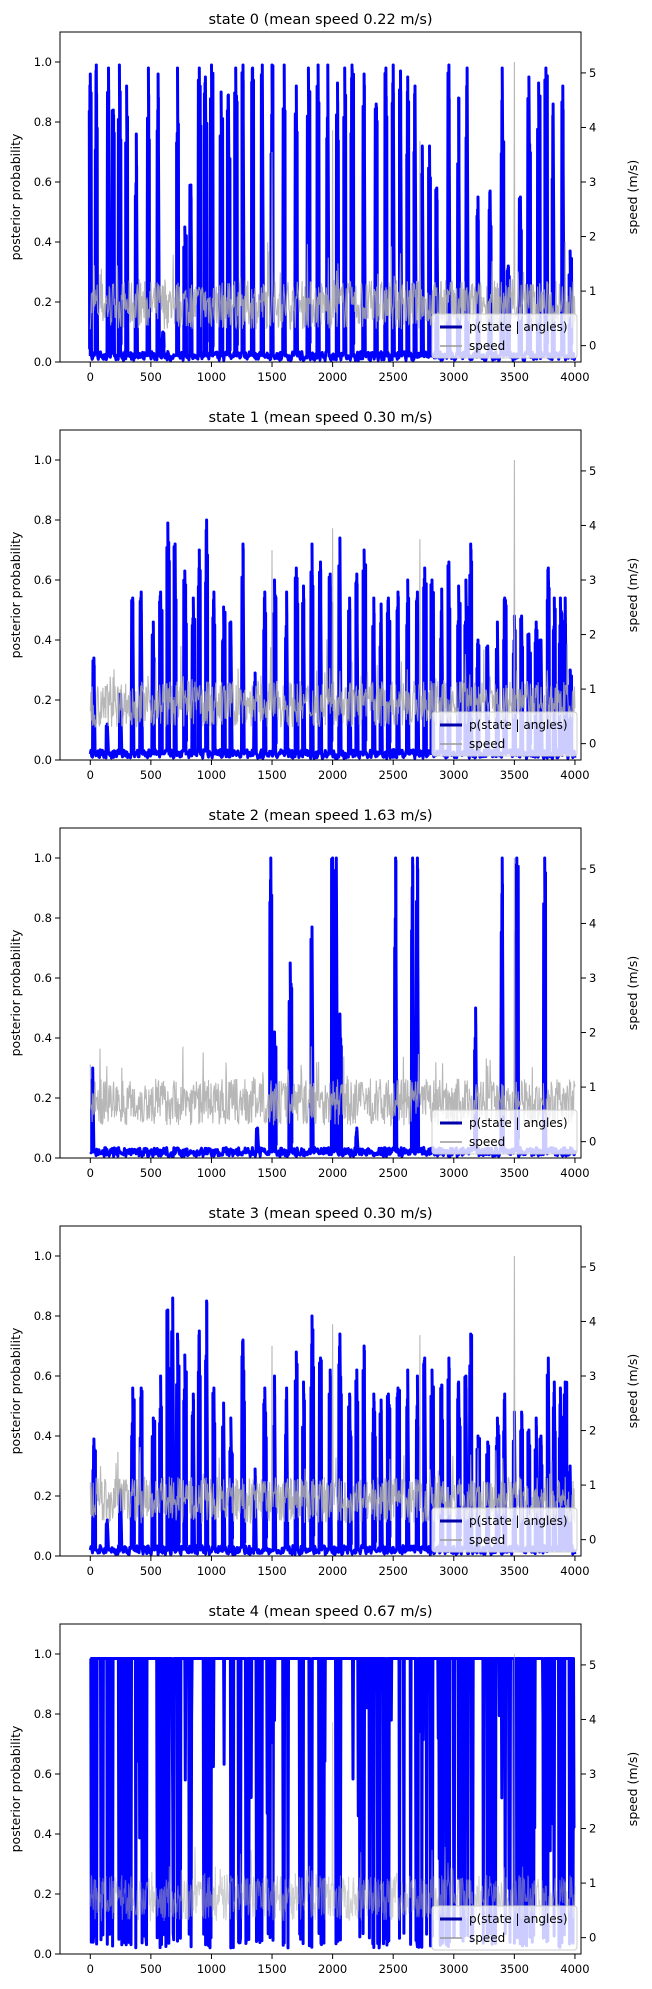 The height and width of the screenshot is (1989, 652). Describe the element at coordinates (320, 816) in the screenshot. I see `chart-title: state 2 (mean speed 1.63 m/s)` at that location.